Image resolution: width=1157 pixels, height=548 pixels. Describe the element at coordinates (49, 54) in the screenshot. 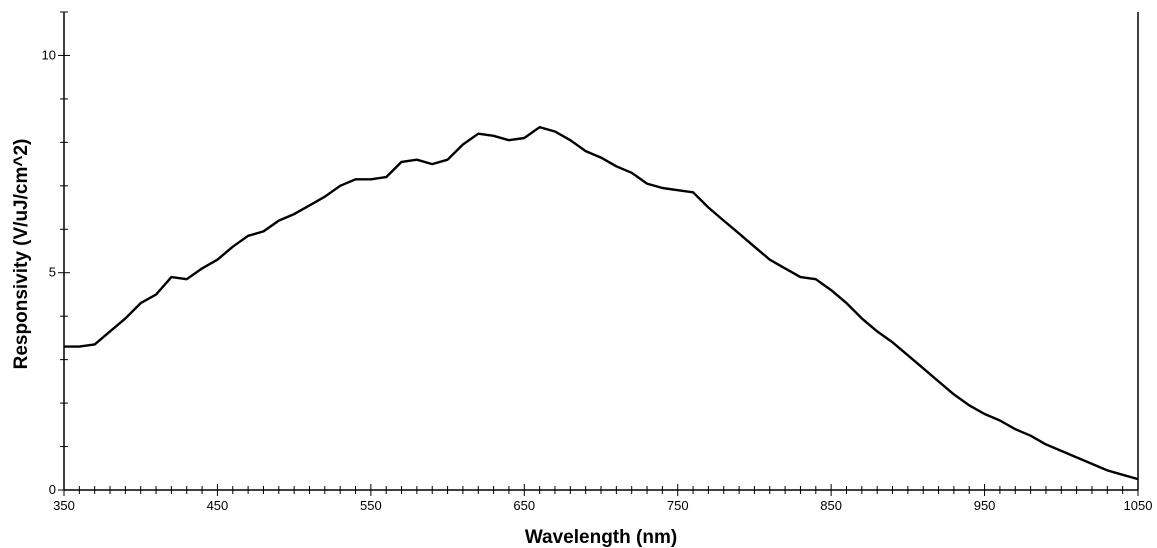

I see `y-tick-label: 10` at that location.